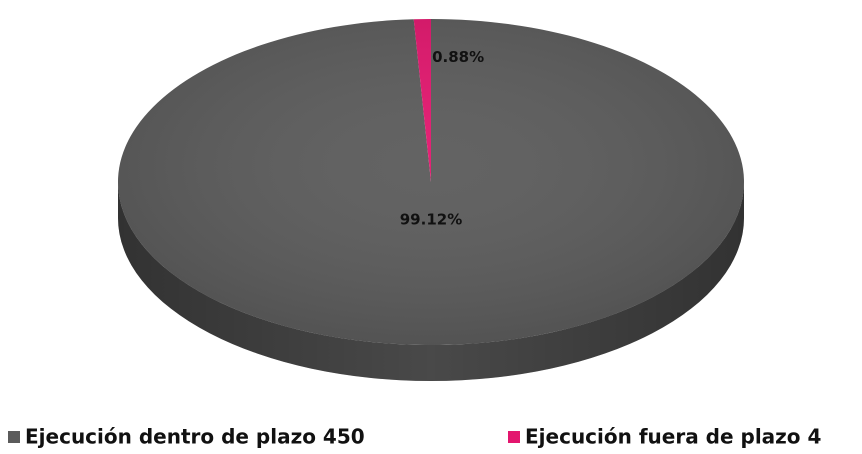 This screenshot has height=454, width=862. I want to click on data-label: 0.88%, so click(458, 57).